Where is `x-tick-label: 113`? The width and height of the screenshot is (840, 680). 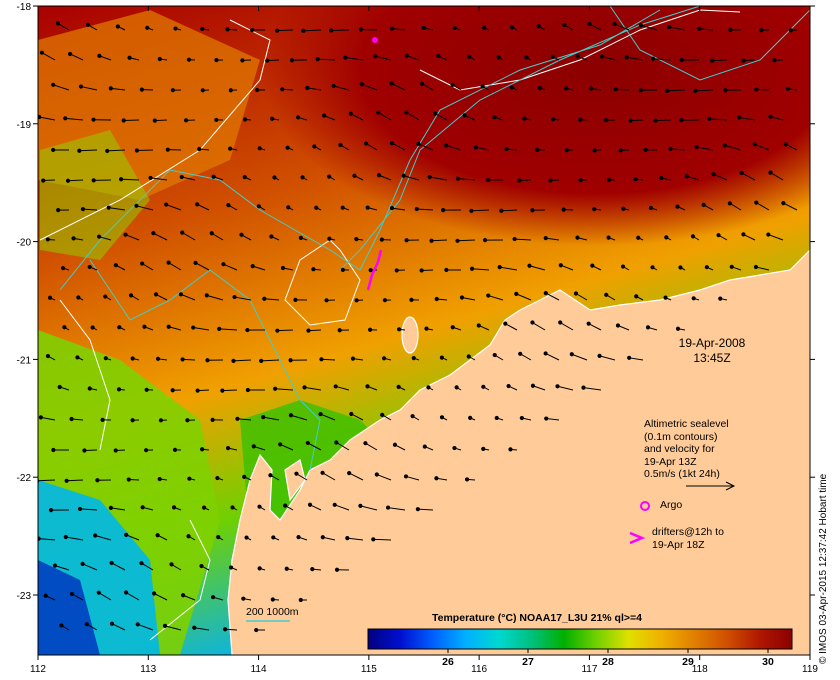 x-tick-label: 113 is located at coordinates (148, 669).